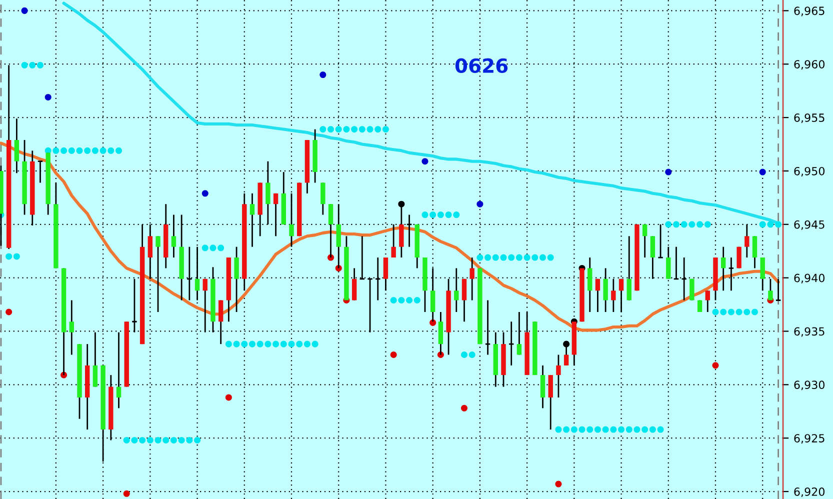  I want to click on y-tick-label: 6,945, so click(809, 225).